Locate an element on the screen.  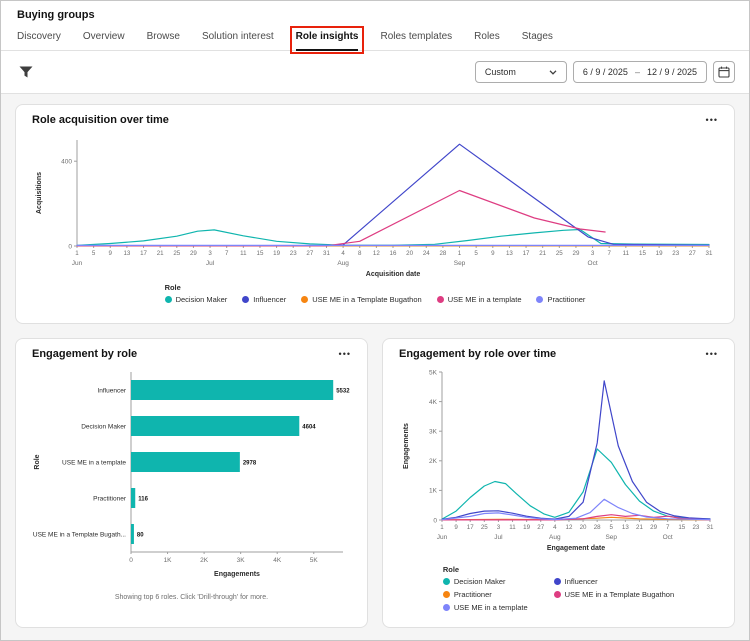
tab-stages: Stages is located at coordinates (537, 36).